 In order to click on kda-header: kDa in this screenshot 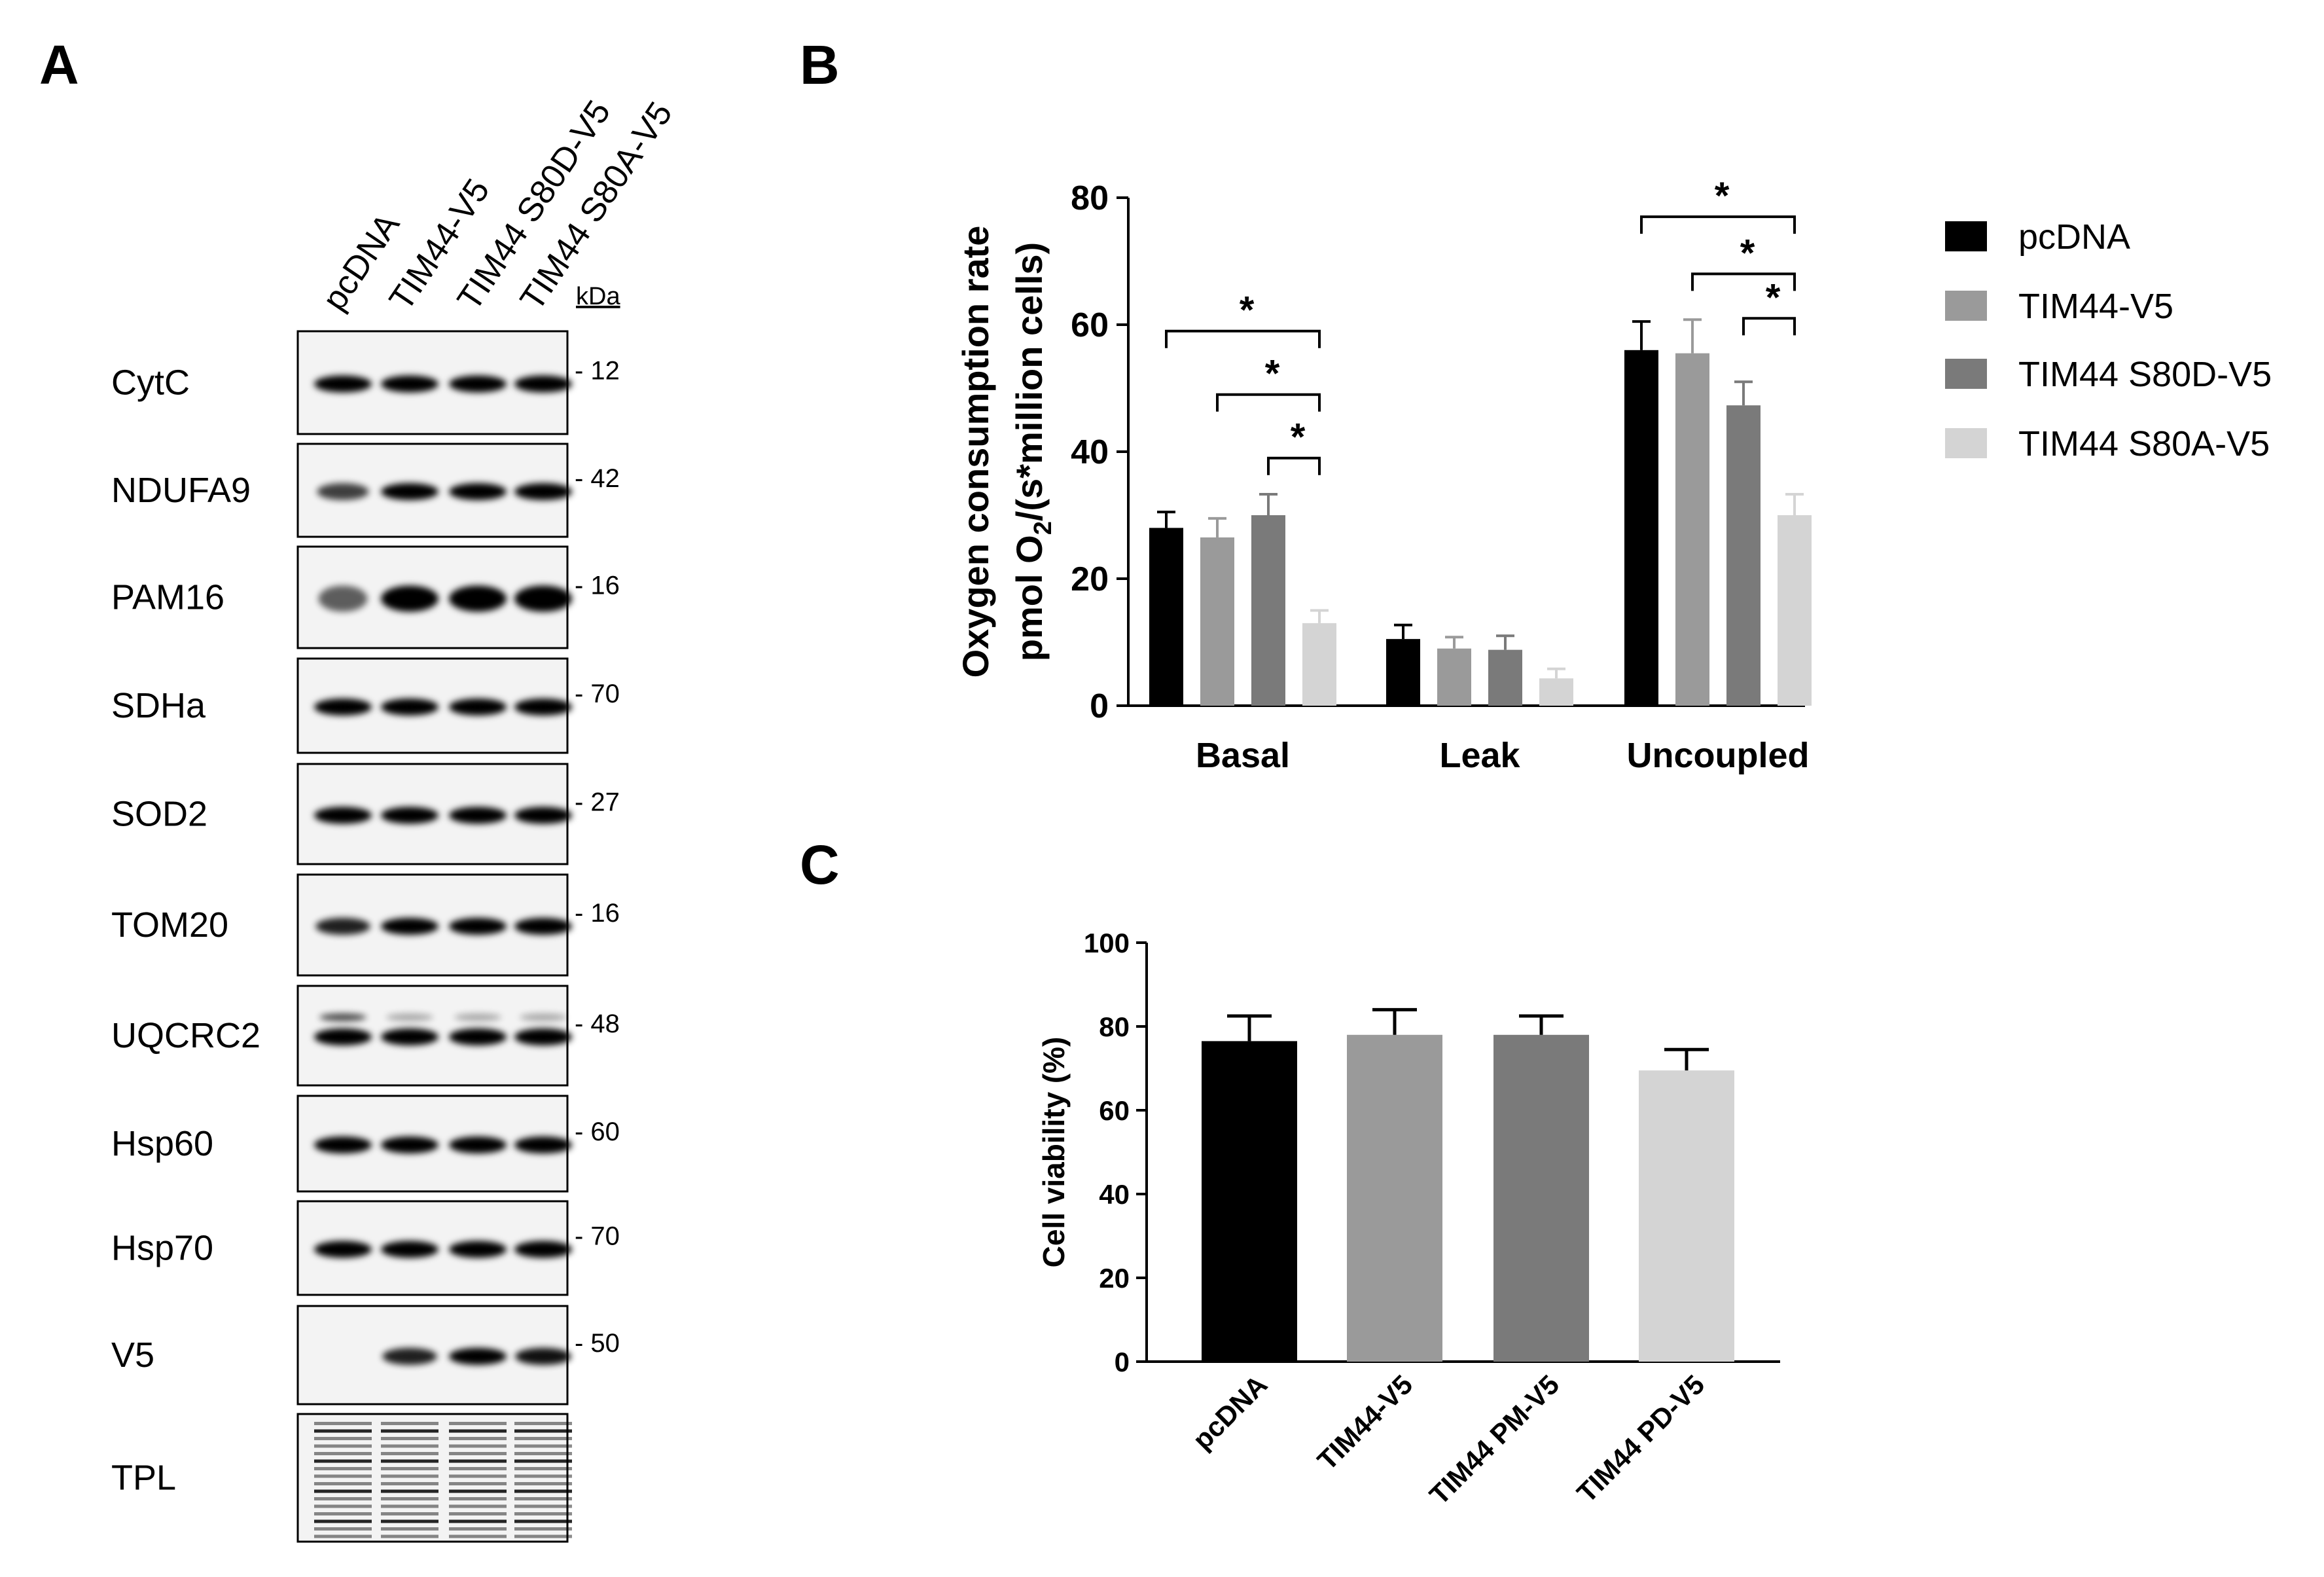, I will do `click(598, 296)`.